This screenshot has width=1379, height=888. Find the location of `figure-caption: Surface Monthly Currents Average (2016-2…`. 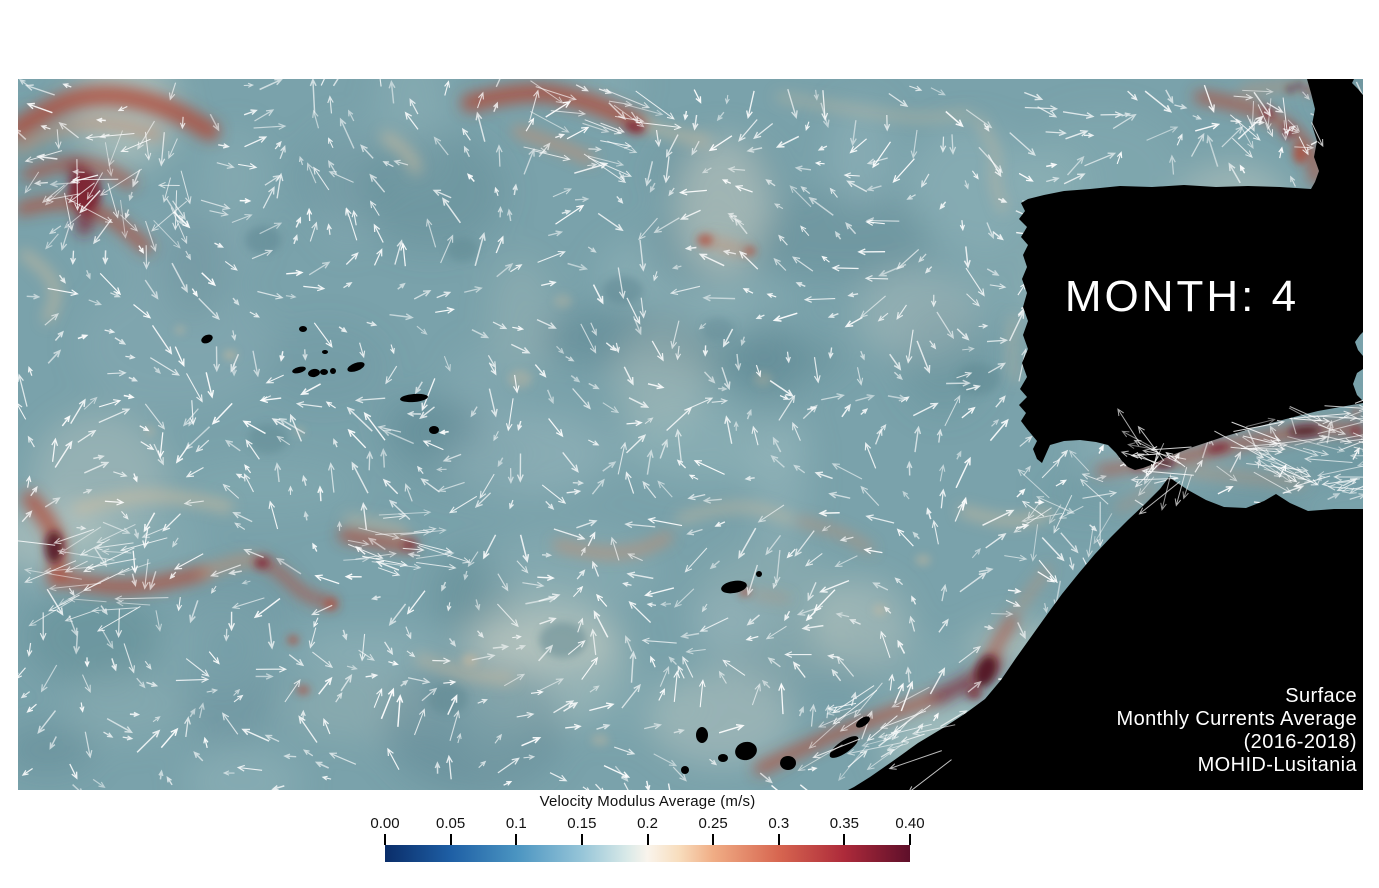

figure-caption: Surface Monthly Currents Average (2016-2… is located at coordinates (1237, 731).